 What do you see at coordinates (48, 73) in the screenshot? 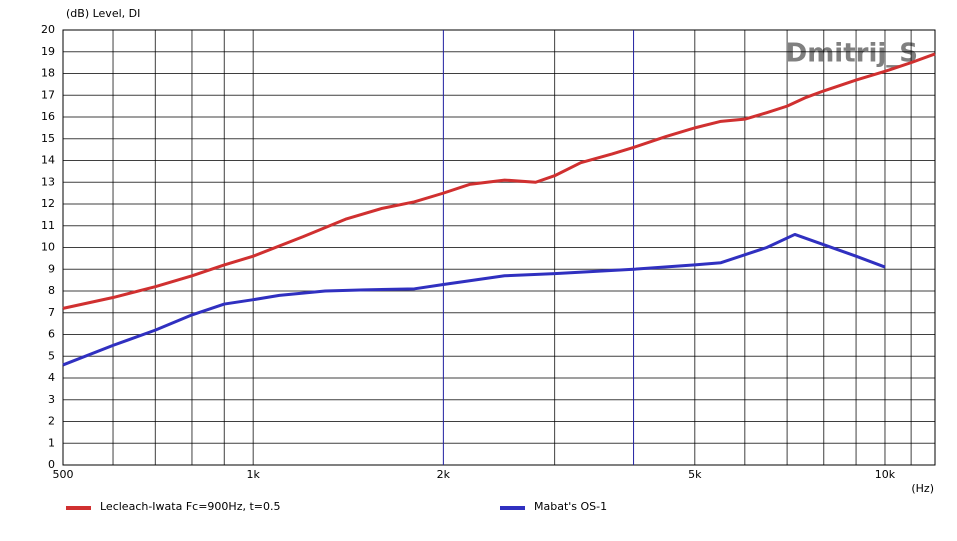
I see `y-tick-label: 18` at bounding box center [48, 73].